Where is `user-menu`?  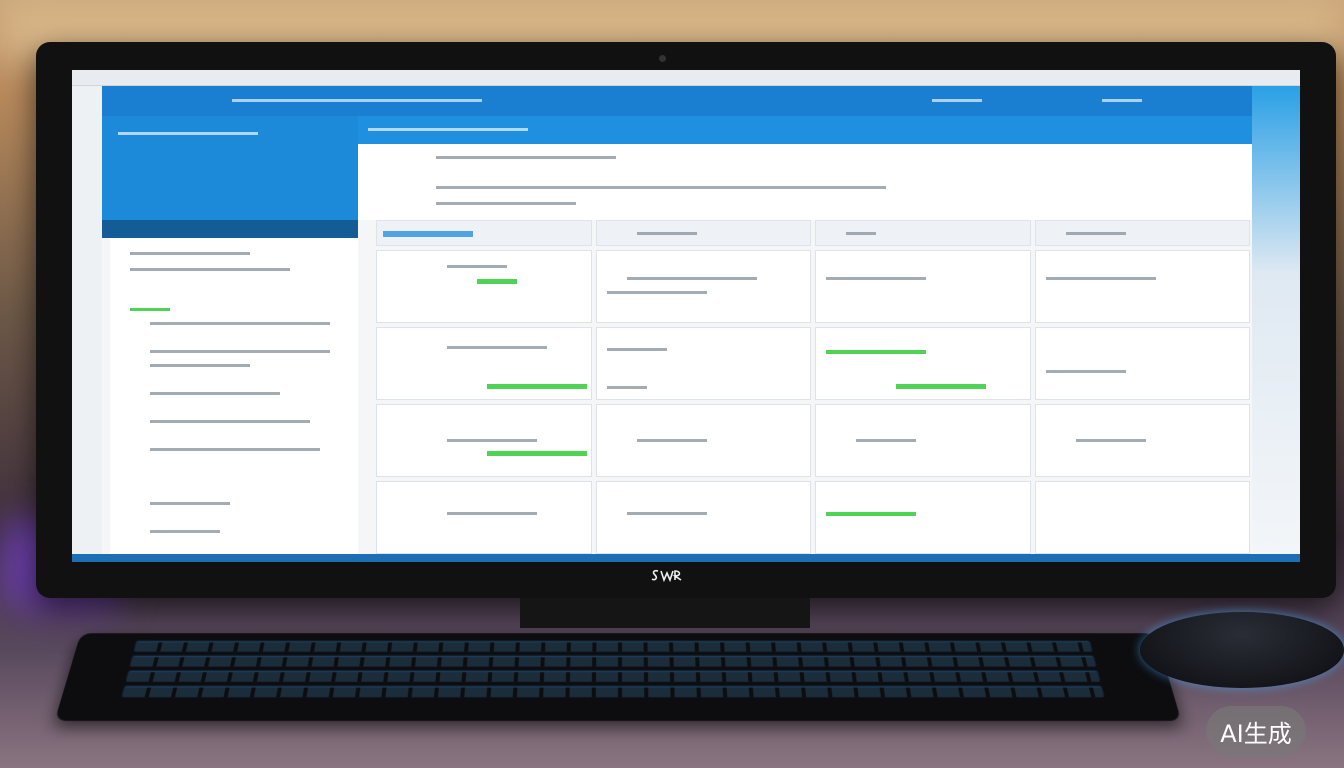
user-menu is located at coordinates (1122, 100).